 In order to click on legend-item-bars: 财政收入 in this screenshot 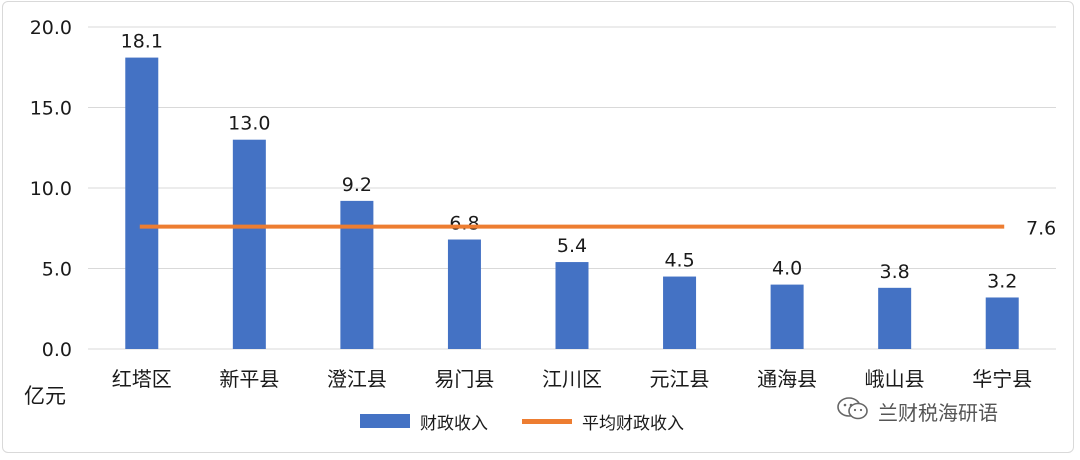, I will do `click(424, 421)`.